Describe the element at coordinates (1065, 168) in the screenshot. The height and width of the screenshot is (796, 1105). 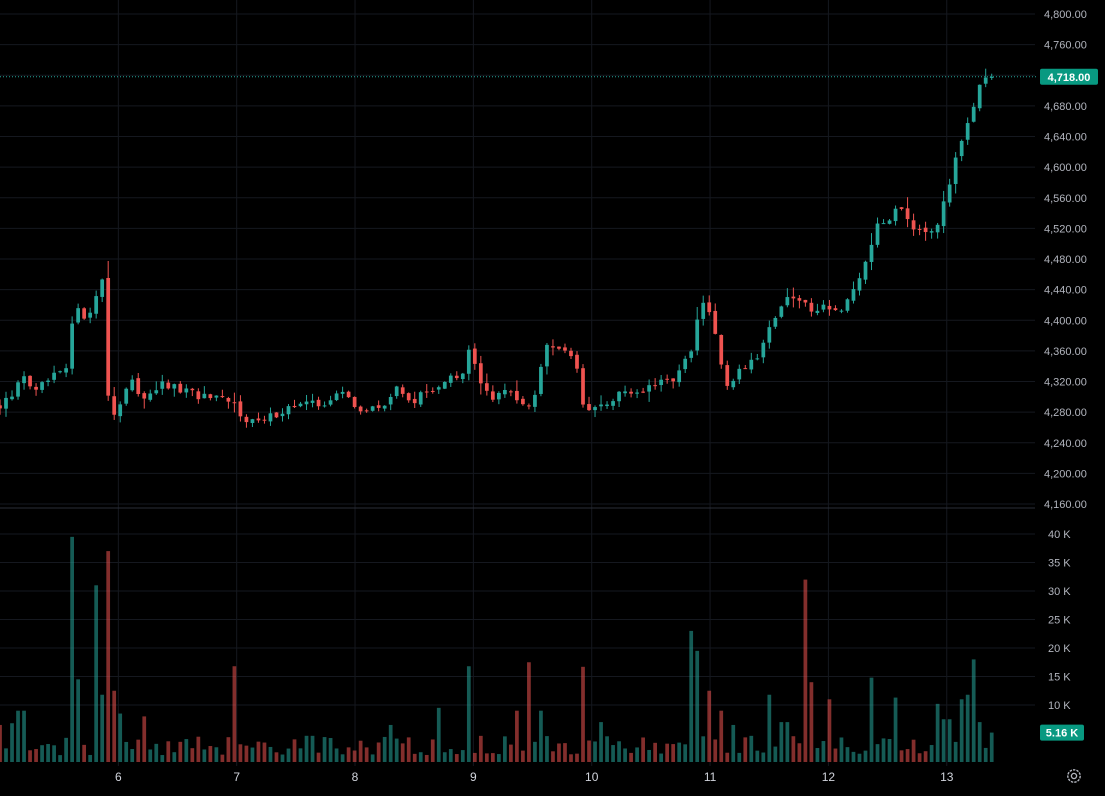
I see `price-tick-label: 4,600.00` at that location.